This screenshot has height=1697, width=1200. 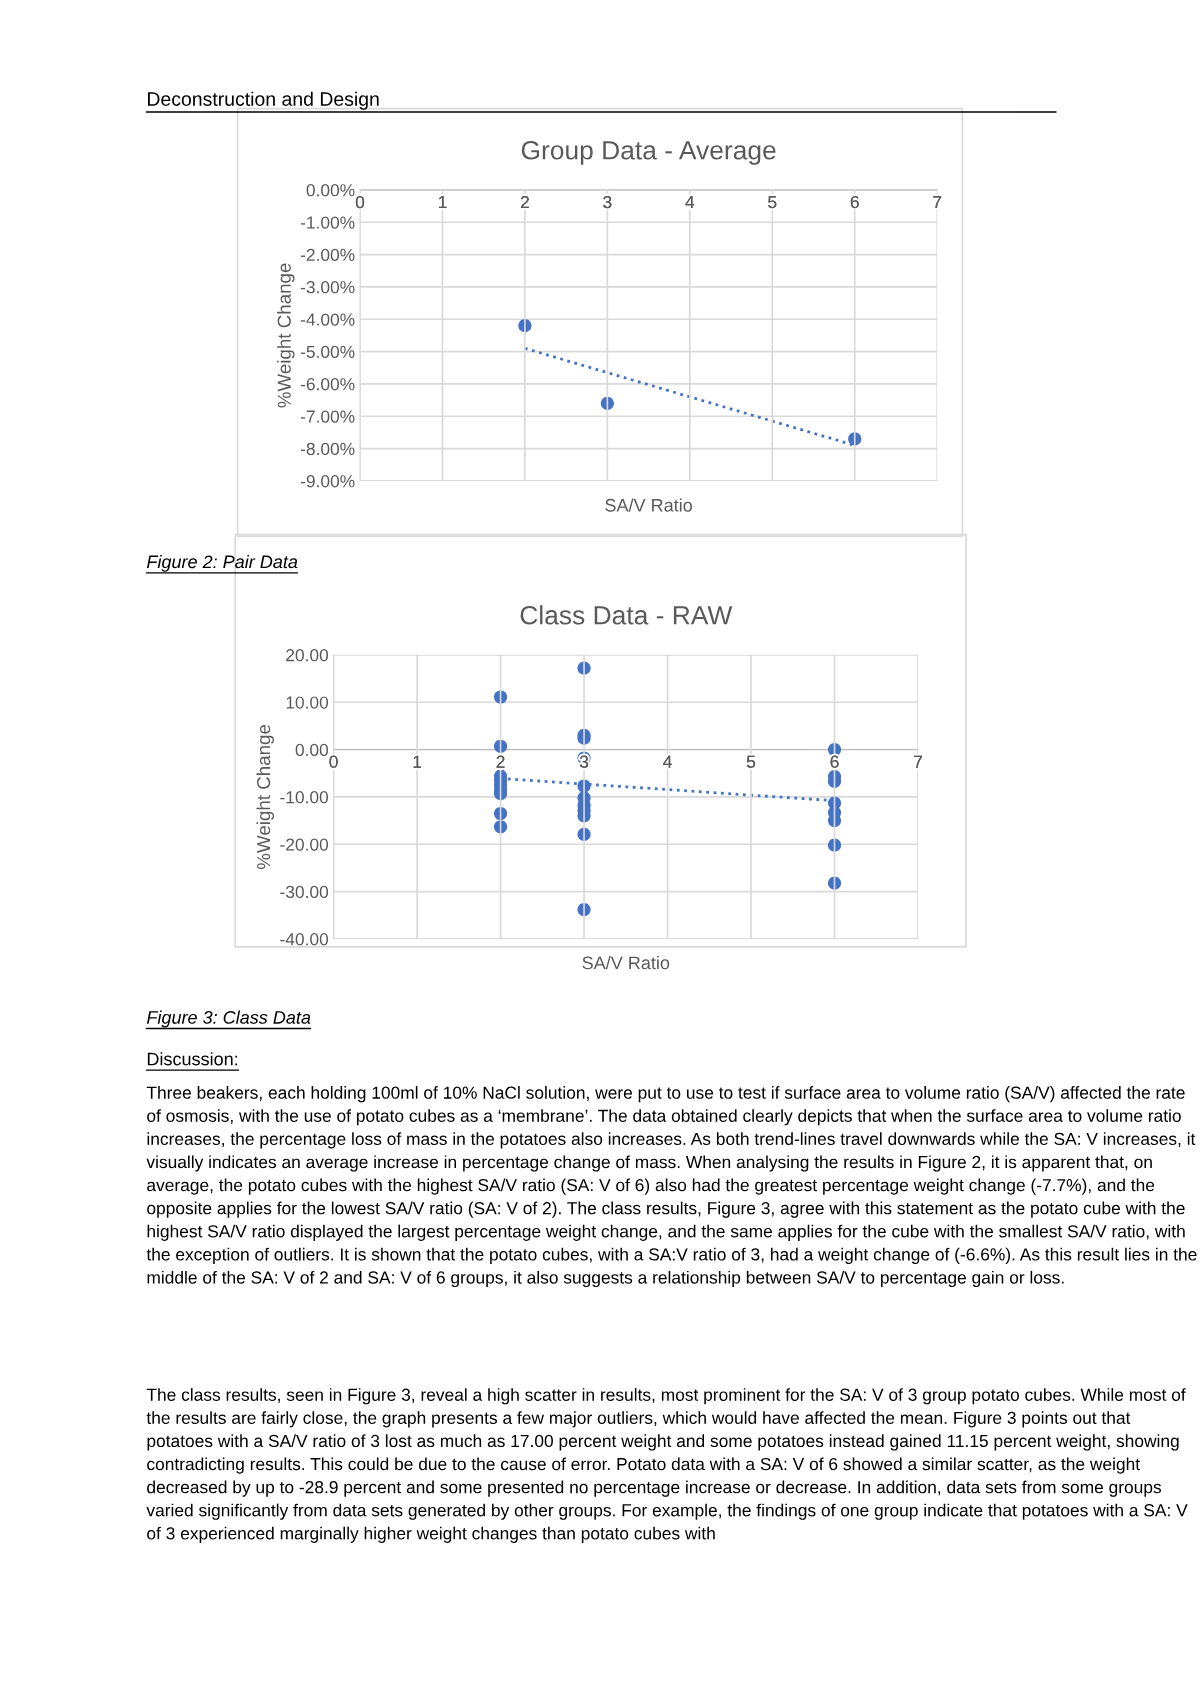 What do you see at coordinates (327, 449) in the screenshot?
I see `y-tick-label: -8.00%` at bounding box center [327, 449].